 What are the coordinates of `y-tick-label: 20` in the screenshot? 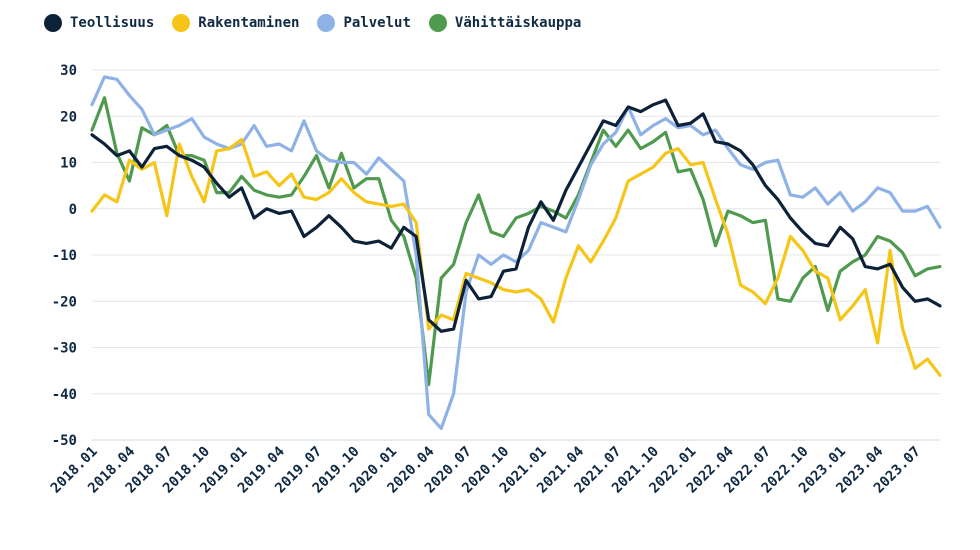 It's located at (68, 117).